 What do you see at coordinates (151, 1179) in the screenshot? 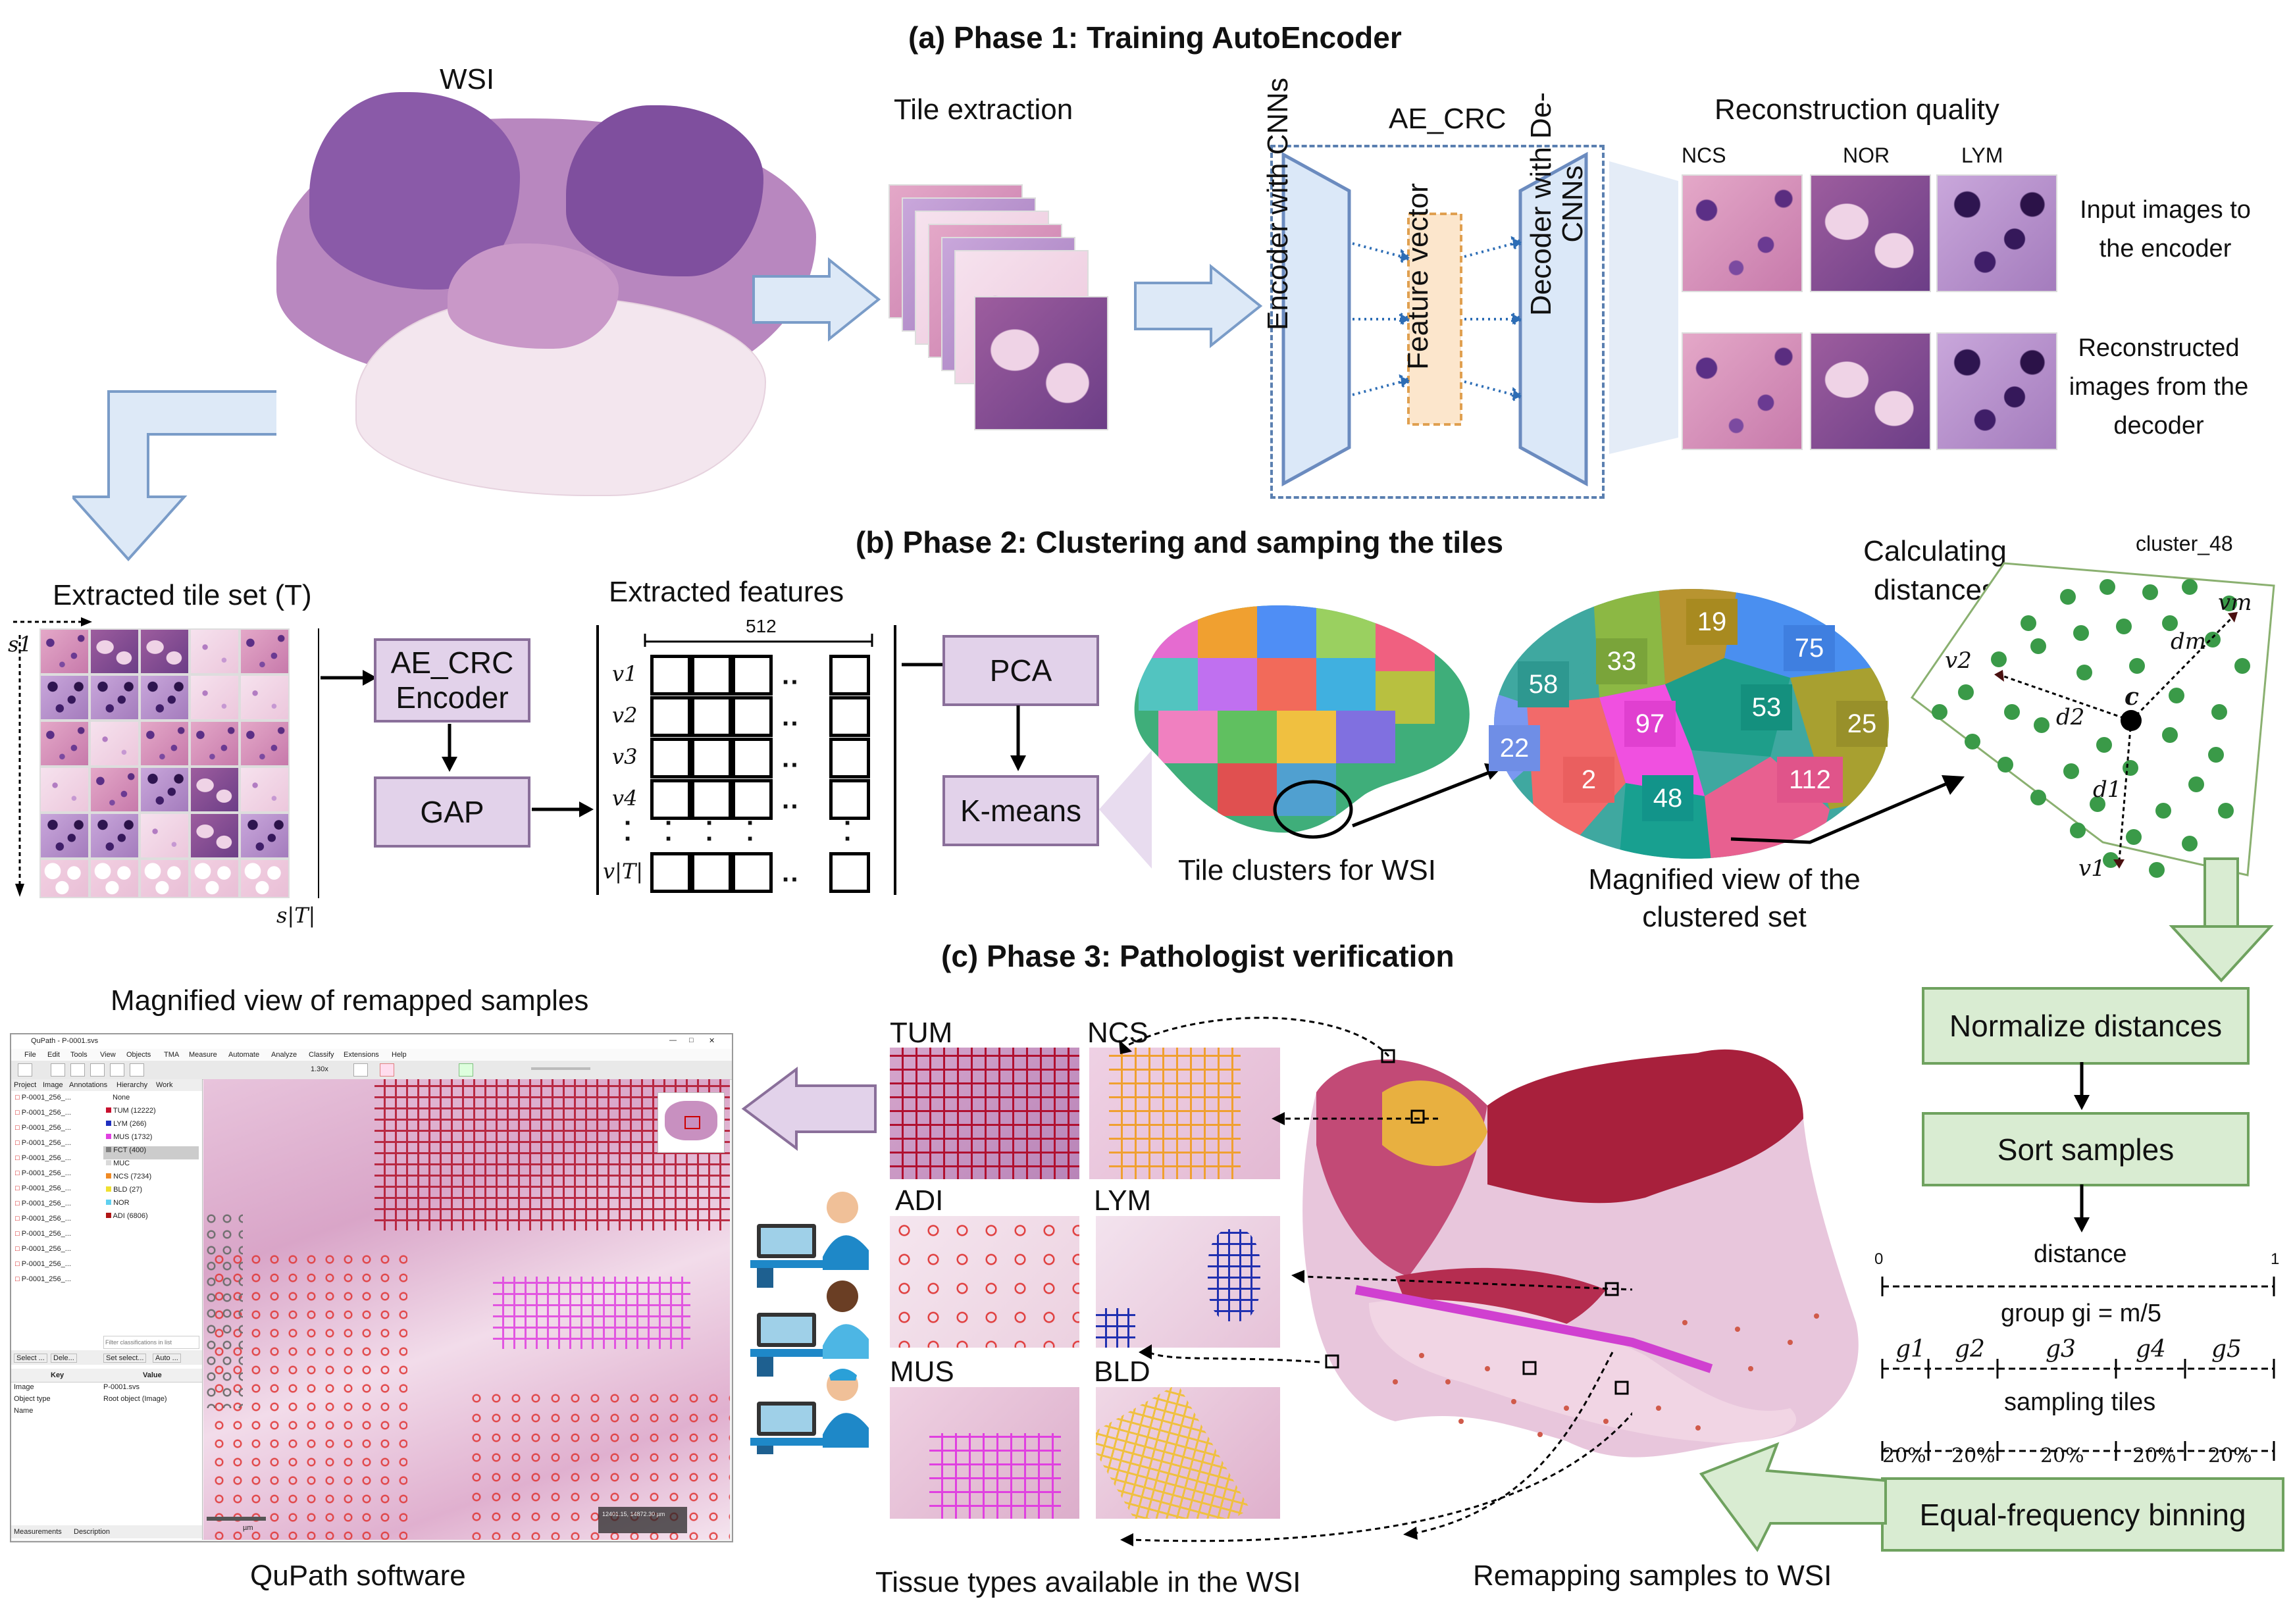
I see `class-item: NCS (7234)` at bounding box center [151, 1179].